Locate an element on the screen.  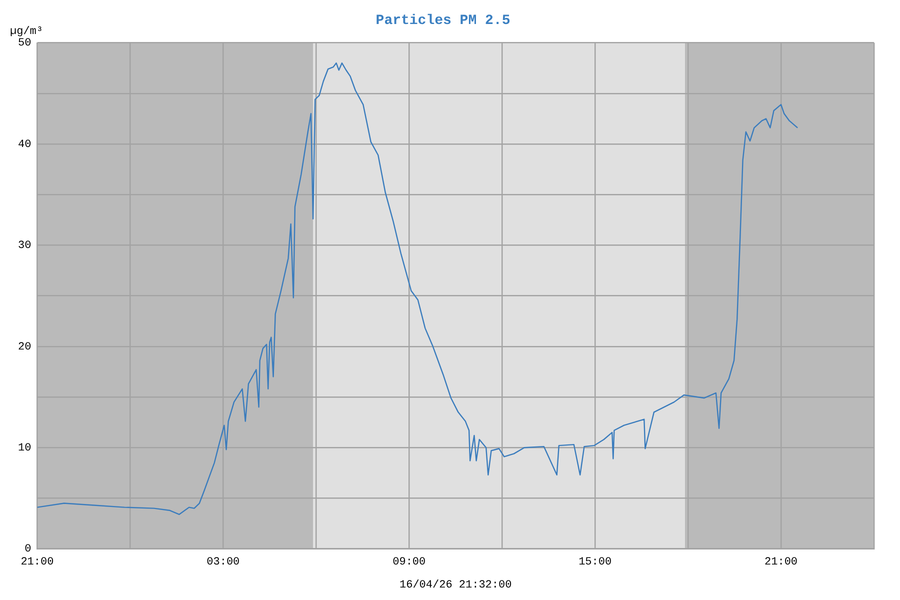
x-tick-label: 03:00 is located at coordinates (223, 562).